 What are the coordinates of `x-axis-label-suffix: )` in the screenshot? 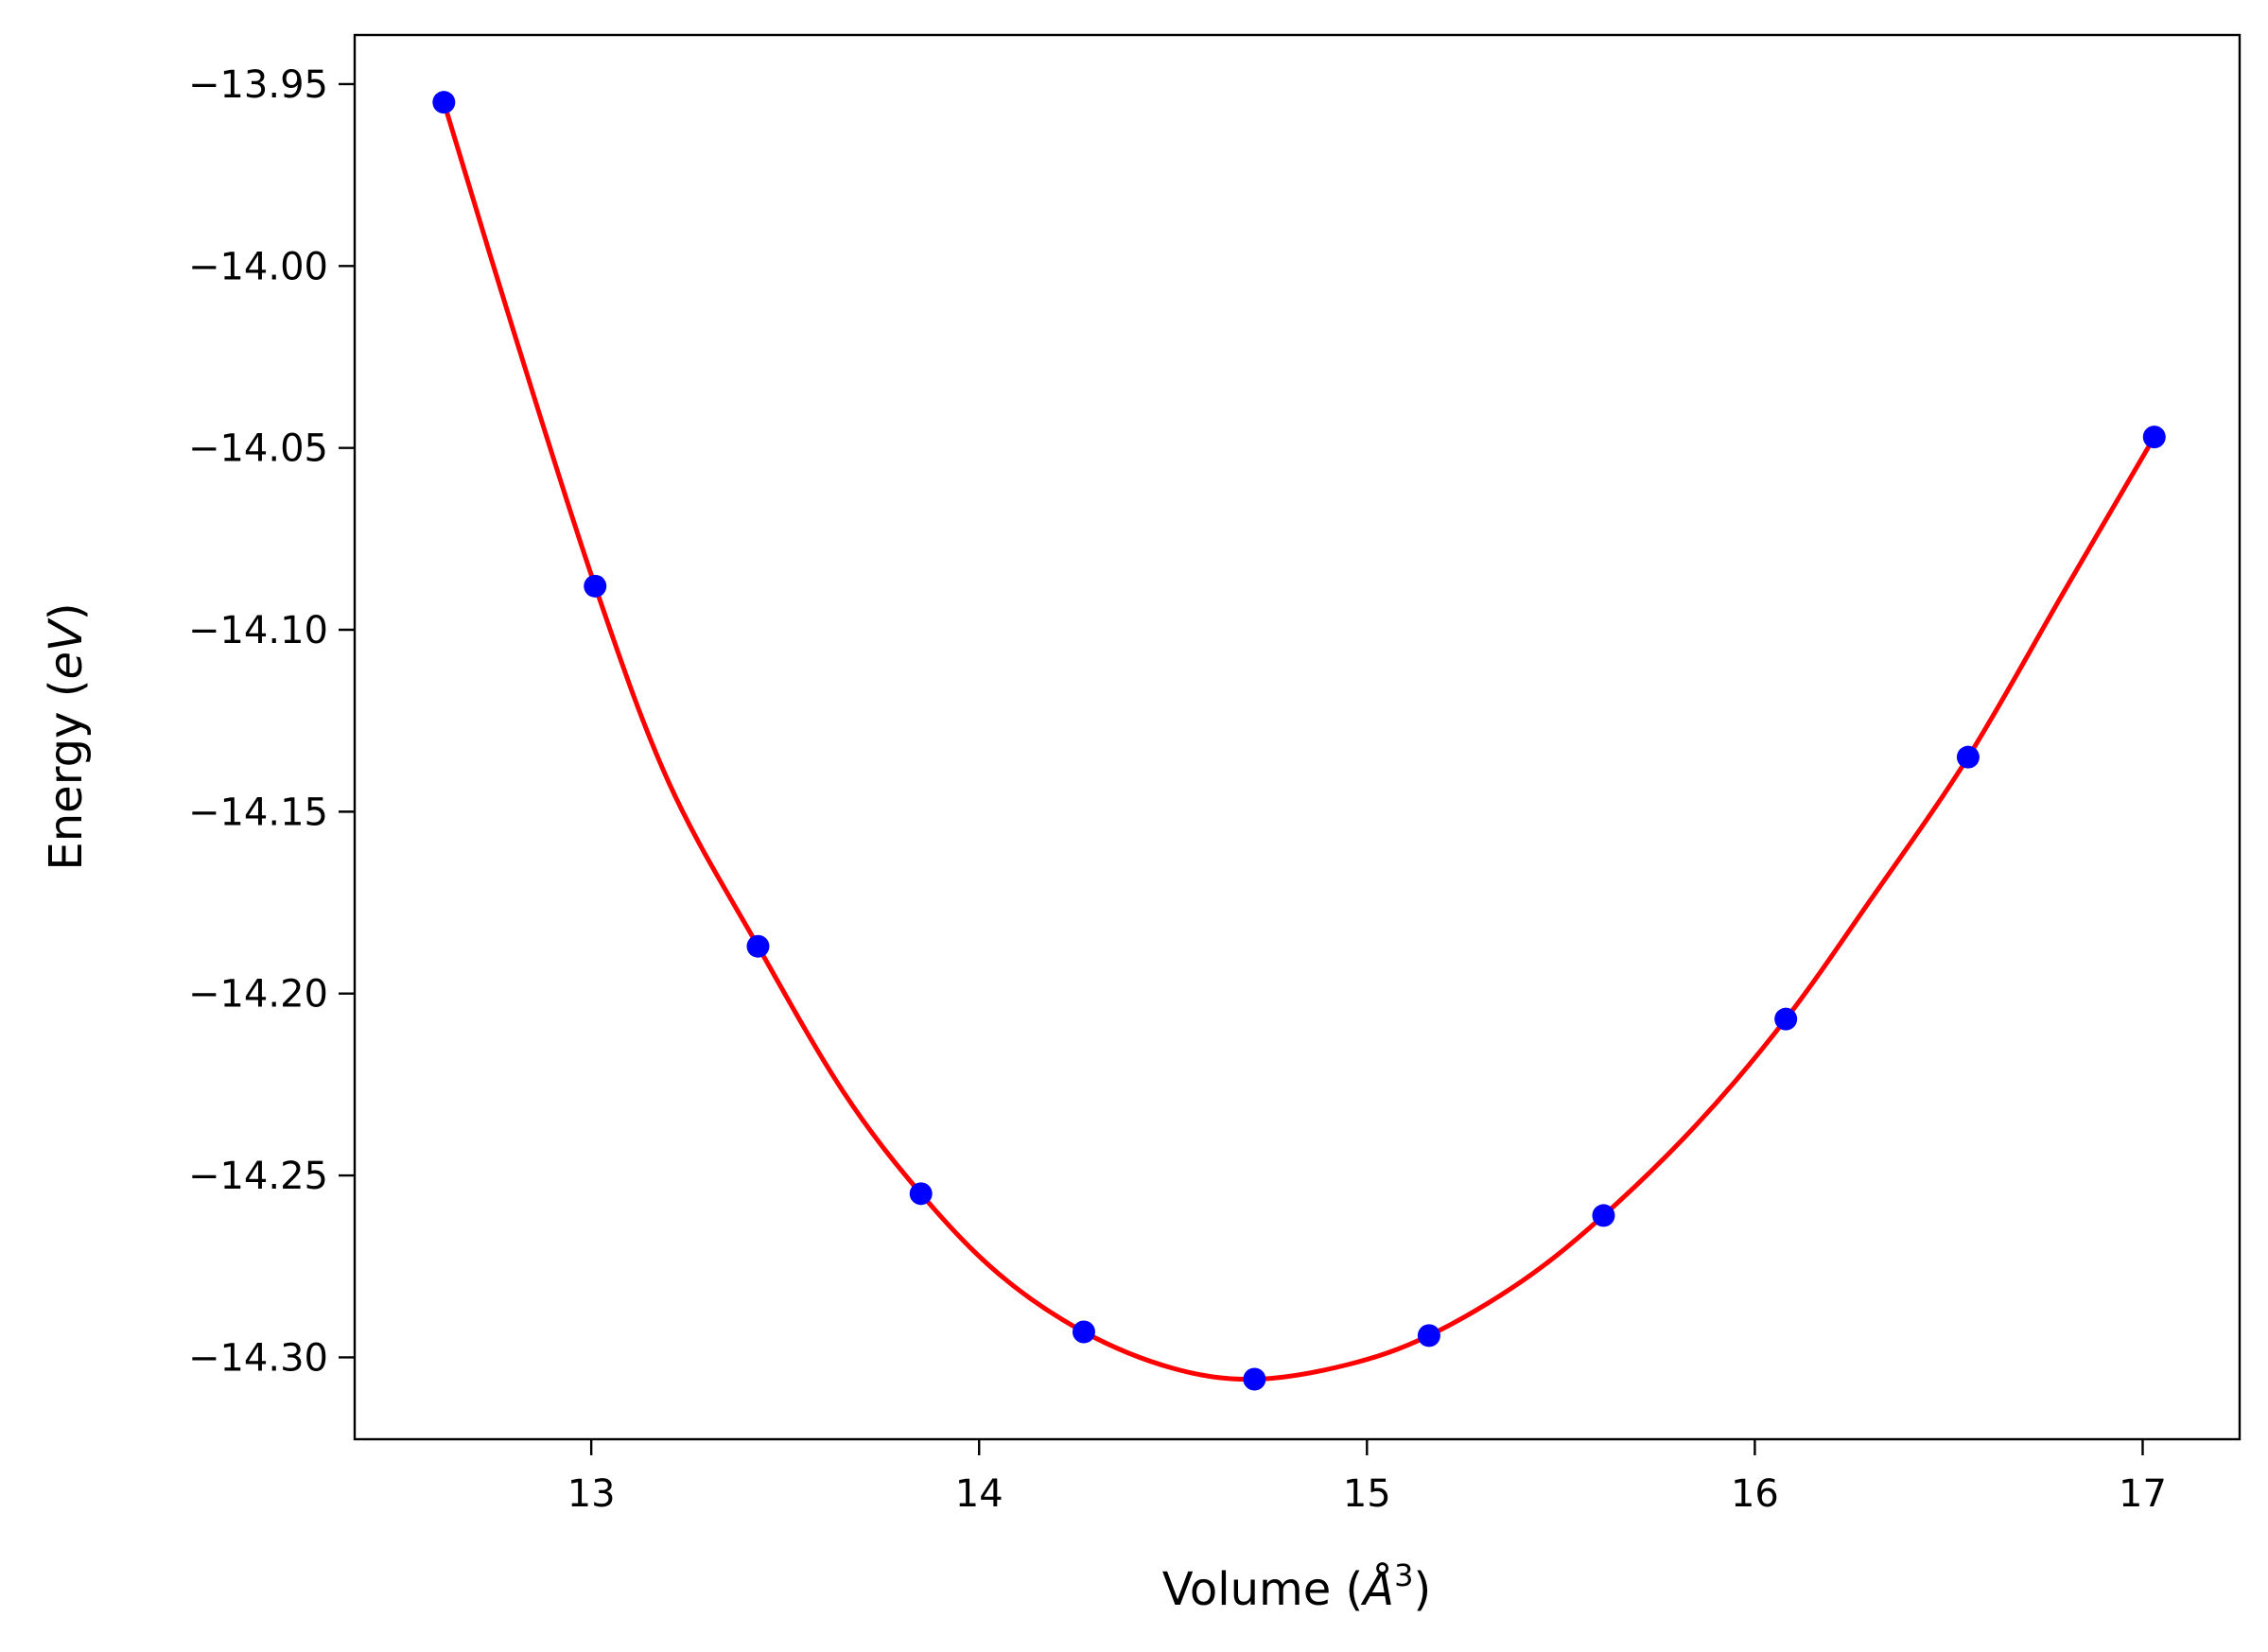 It's located at (1422, 1589).